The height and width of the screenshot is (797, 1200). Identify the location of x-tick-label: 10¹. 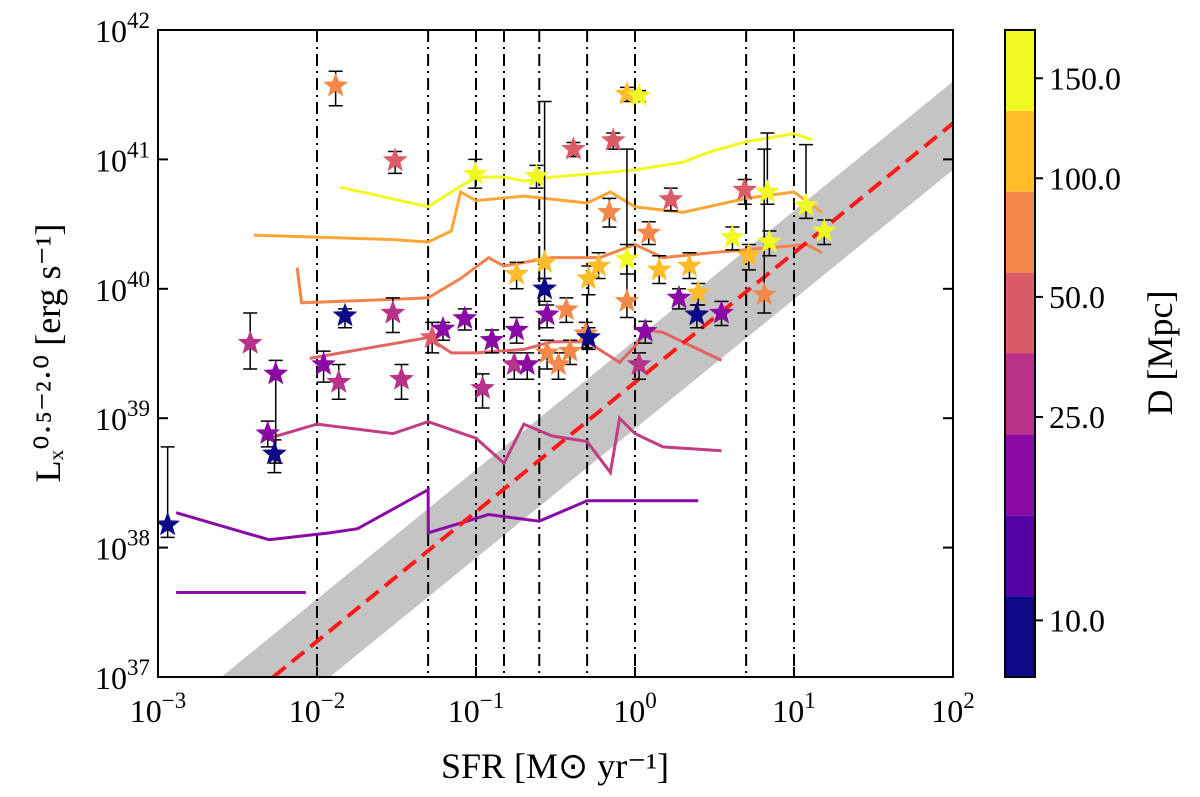
(794, 708).